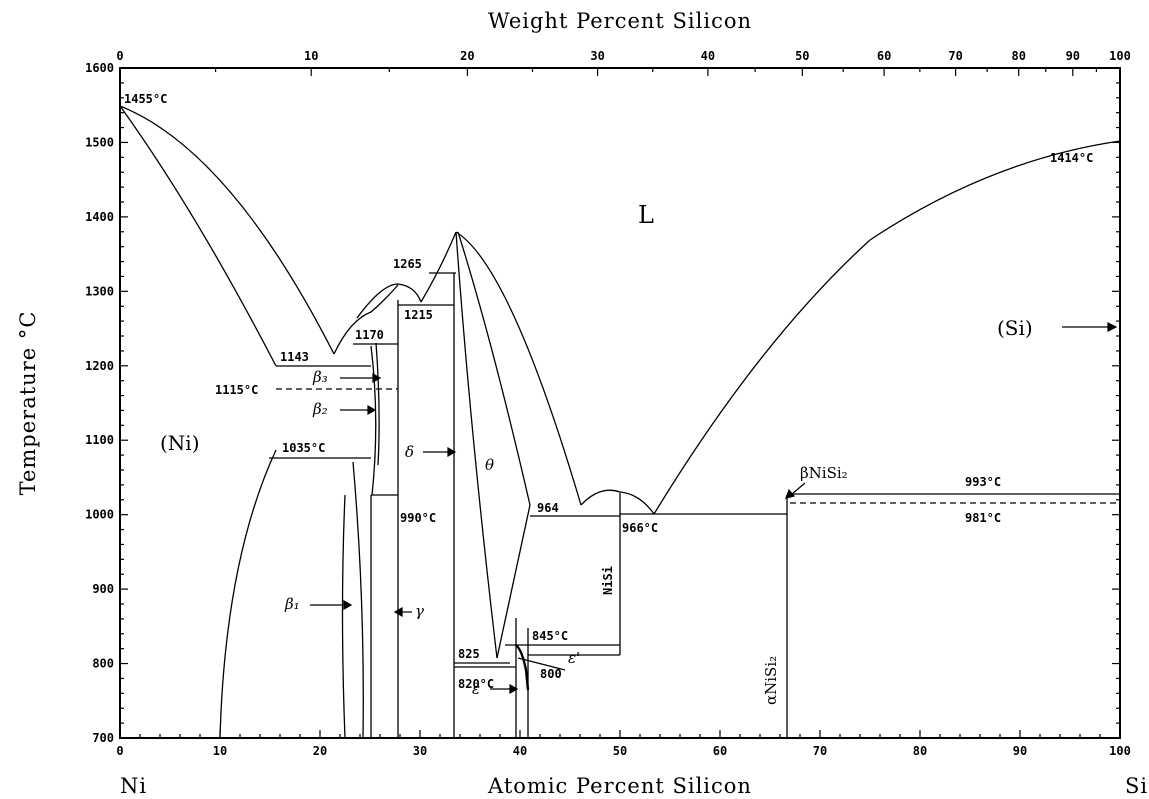 This screenshot has width=1149, height=799. I want to click on theta-left, so click(476, 445).